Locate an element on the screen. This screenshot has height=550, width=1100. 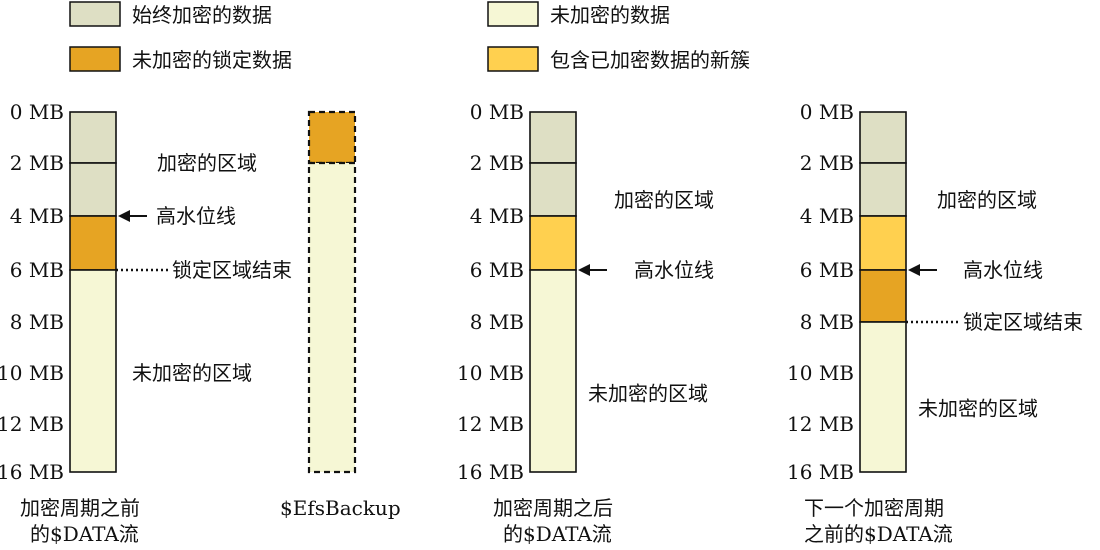
legend-swatch-unencrypted is located at coordinates (513, 14).